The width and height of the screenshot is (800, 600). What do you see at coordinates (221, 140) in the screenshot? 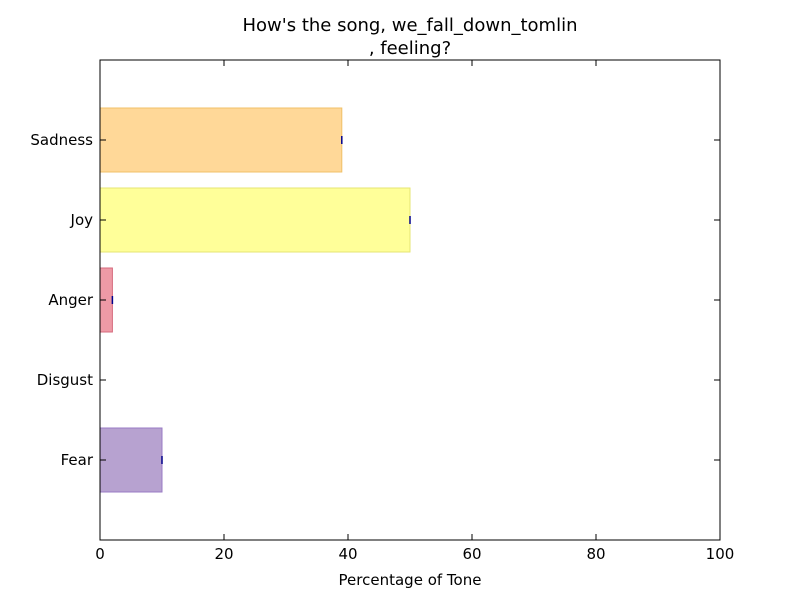
I see `bar-sadness` at bounding box center [221, 140].